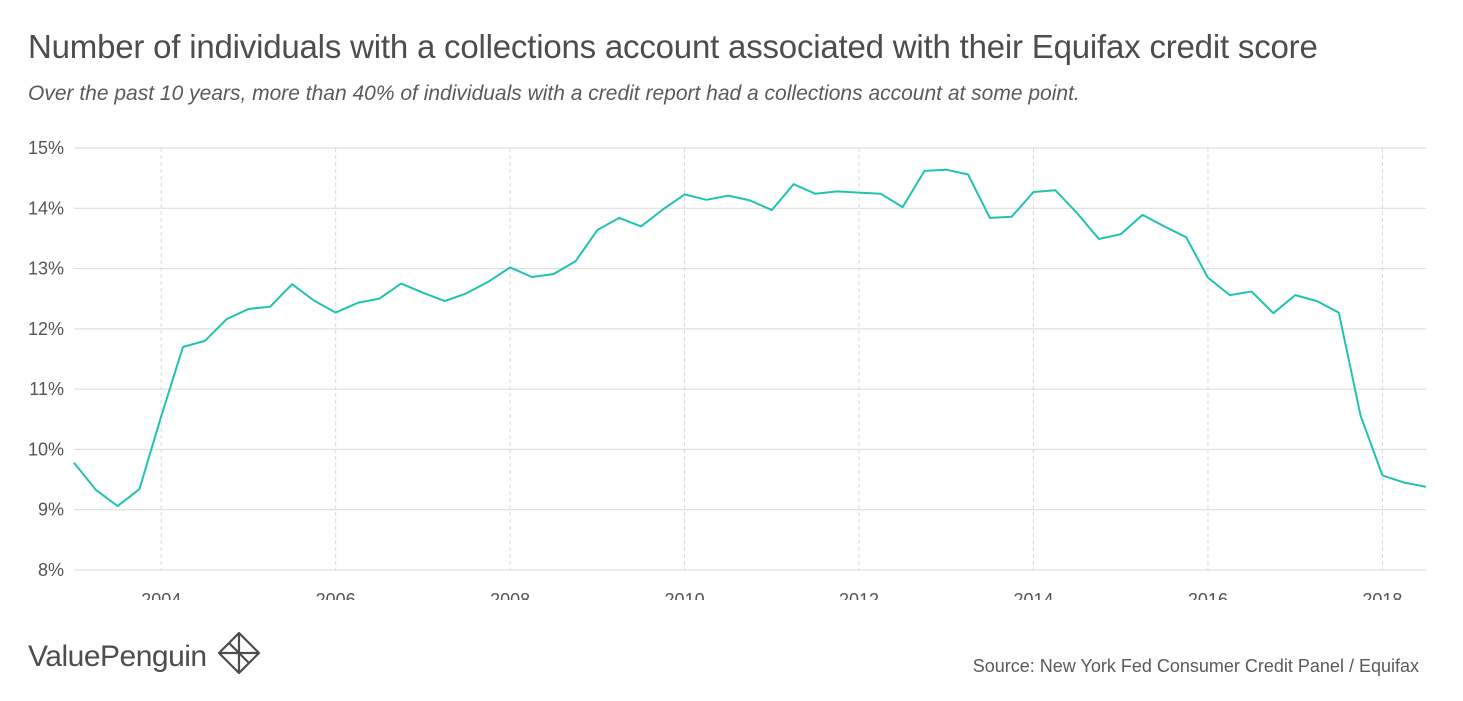 The image size is (1463, 701). I want to click on brand-logo-text: ValuePenguin, so click(117, 656).